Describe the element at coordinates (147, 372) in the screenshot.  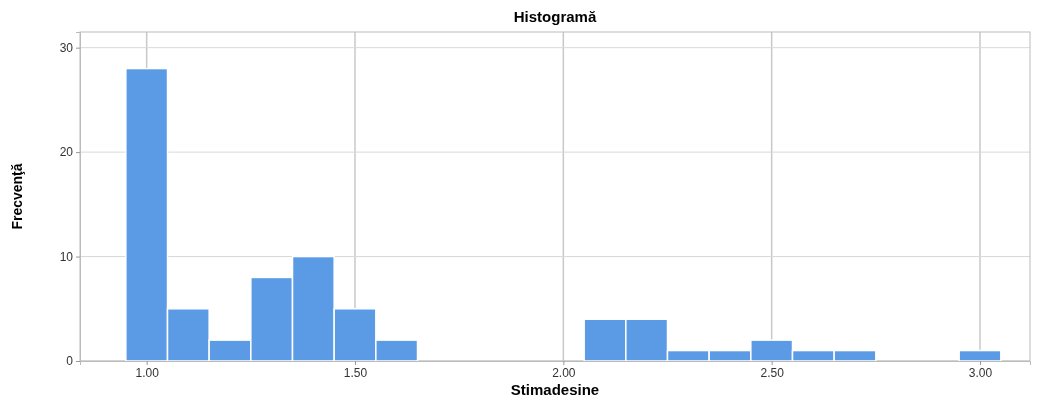
I see `x-tick-label: 1.00` at that location.